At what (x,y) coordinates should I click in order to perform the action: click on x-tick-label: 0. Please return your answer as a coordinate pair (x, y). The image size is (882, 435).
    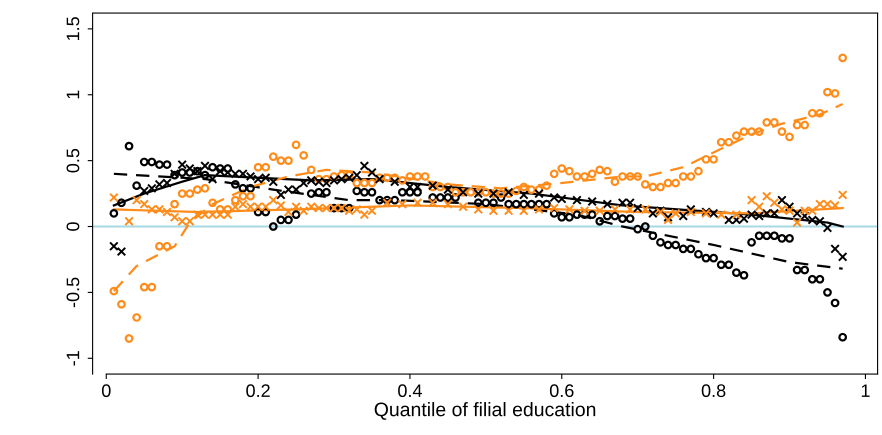
    Looking at the image, I should click on (106, 391).